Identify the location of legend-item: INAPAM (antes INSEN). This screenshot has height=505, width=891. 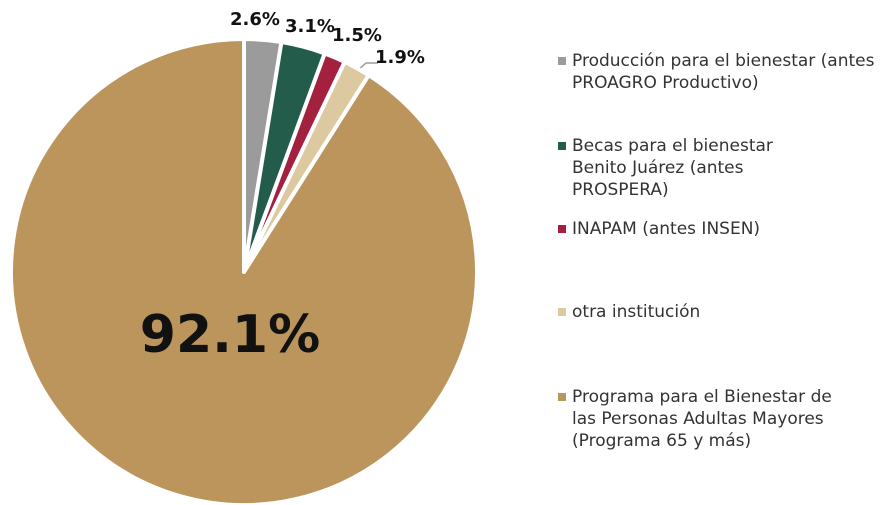
(724, 229).